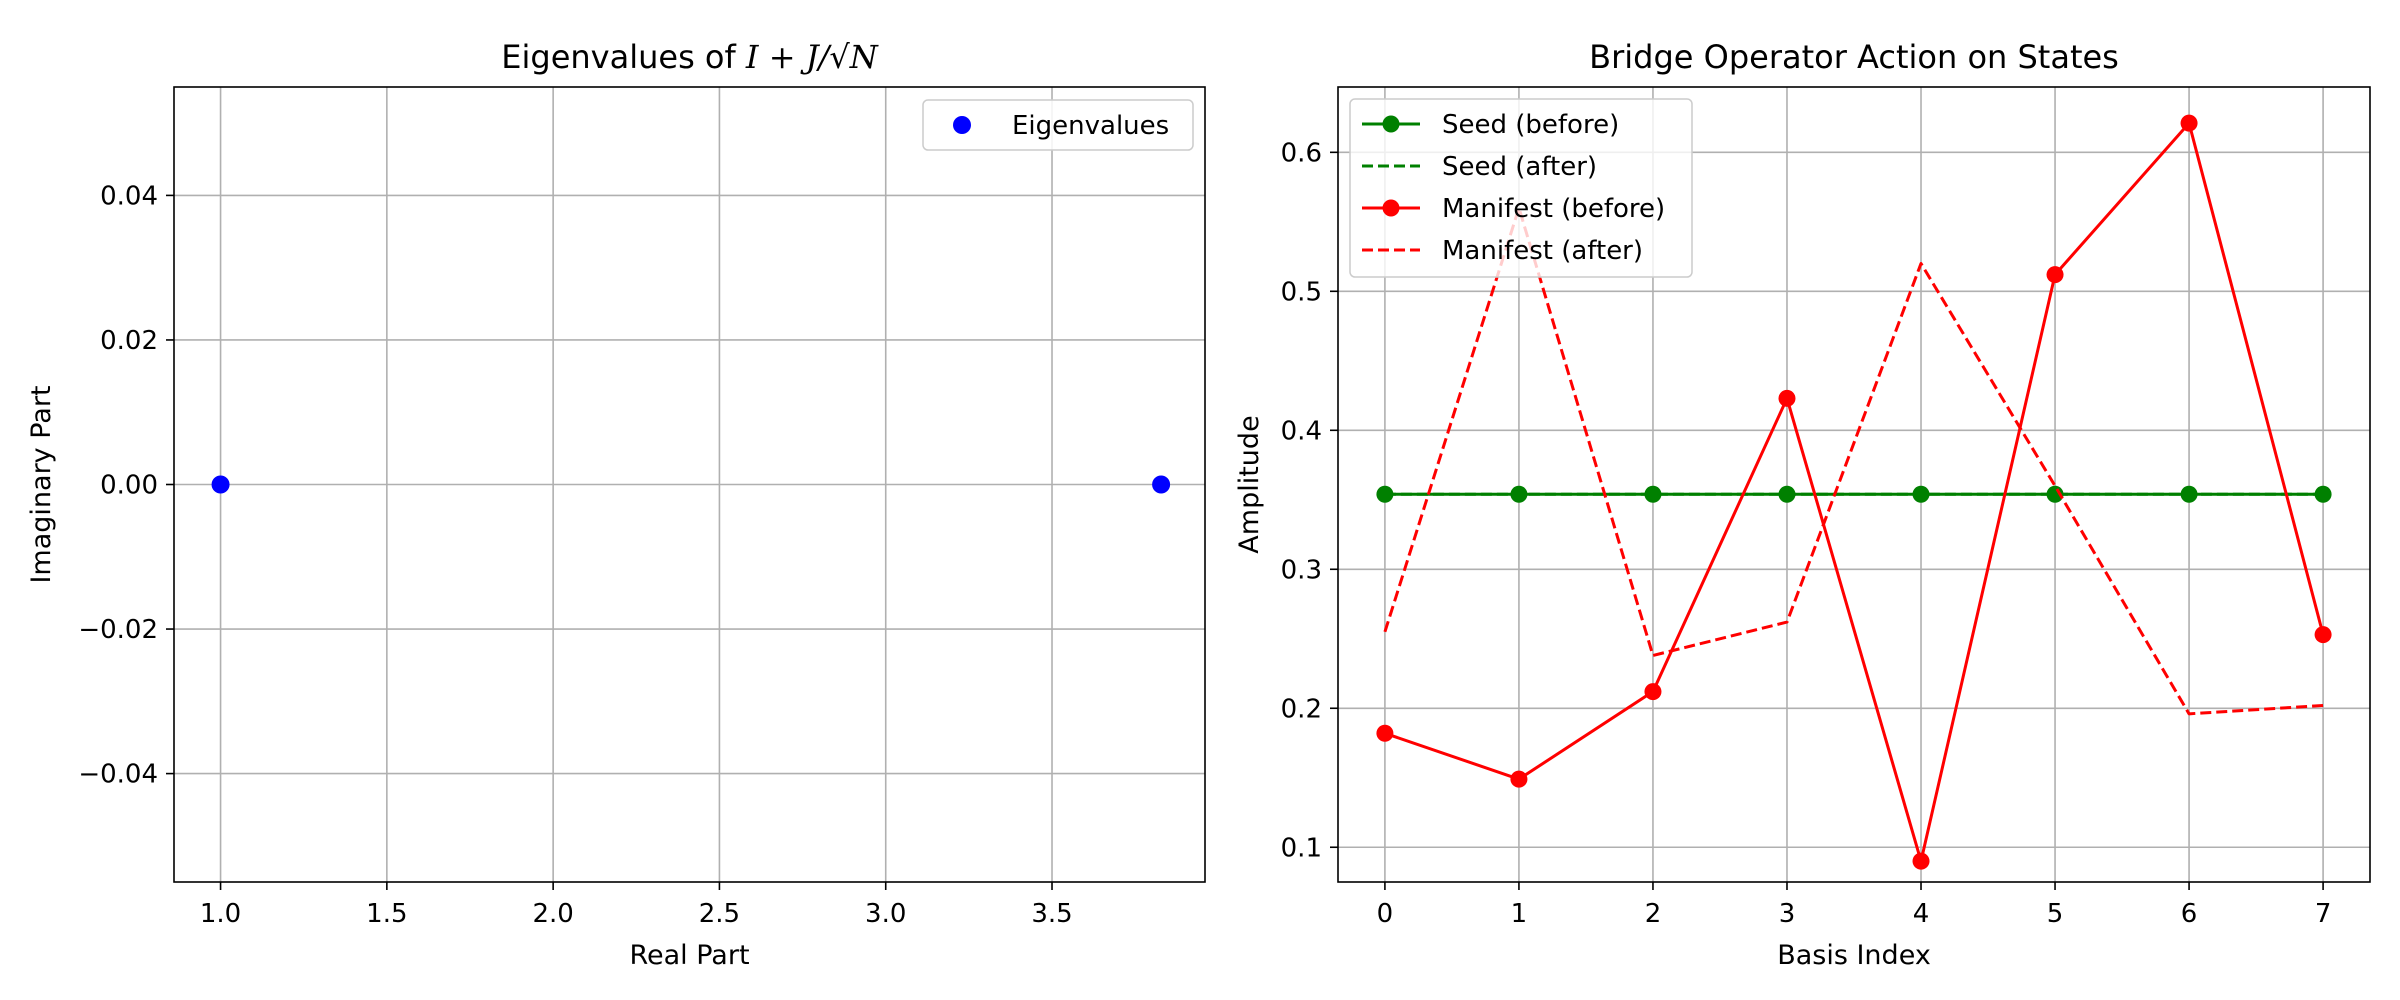  What do you see at coordinates (1301, 709) in the screenshot?
I see `y-tick-label: 0.2` at bounding box center [1301, 709].